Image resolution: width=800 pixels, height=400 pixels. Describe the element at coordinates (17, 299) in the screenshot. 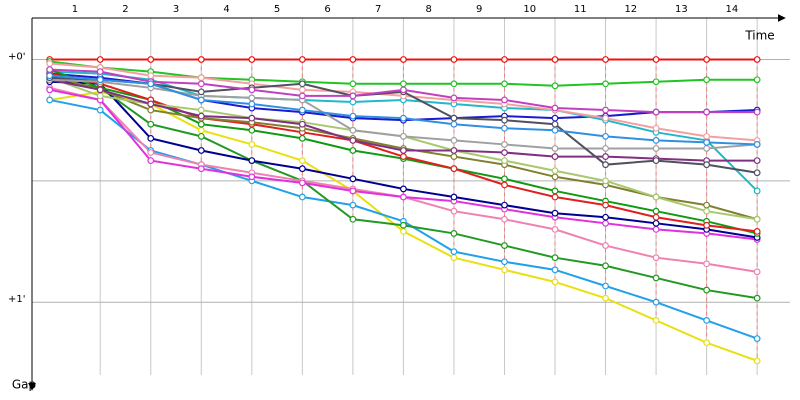

I see `y-tick-label: +1'` at that location.